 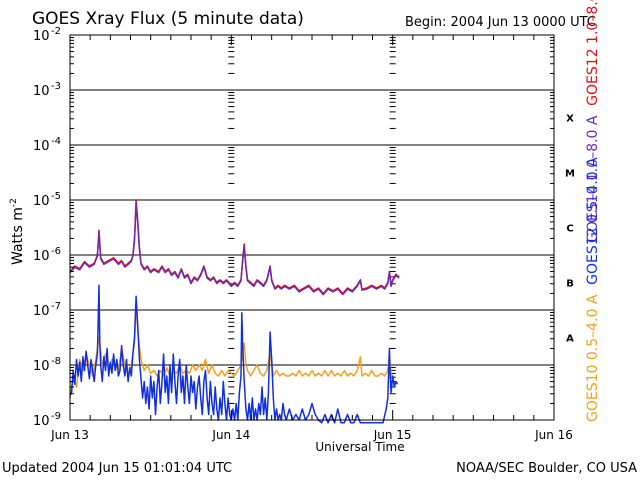 I want to click on legend-goes10-short: GOES10 0.5–4.0 A, so click(x=593, y=358).